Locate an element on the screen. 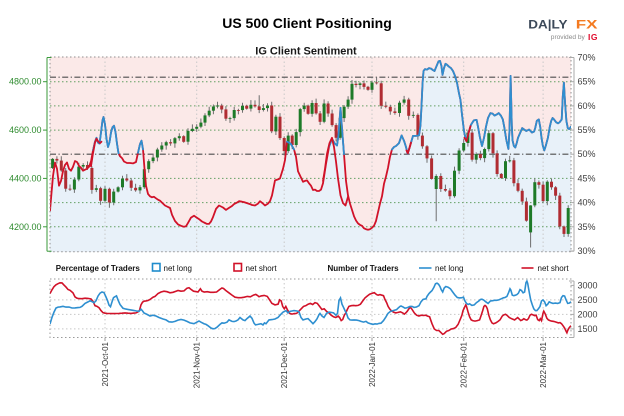  svg-text: 4400.00 is located at coordinates (25, 178).